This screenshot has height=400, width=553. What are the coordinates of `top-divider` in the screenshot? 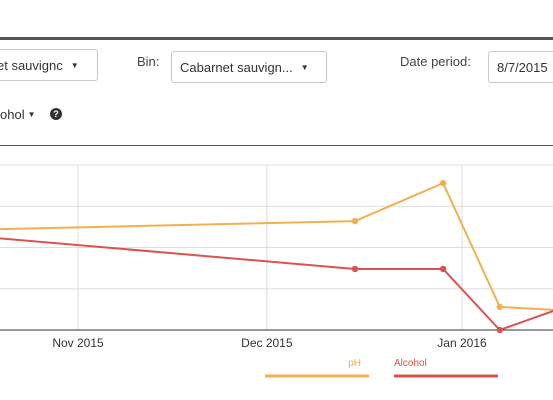 It's located at (276, 38).